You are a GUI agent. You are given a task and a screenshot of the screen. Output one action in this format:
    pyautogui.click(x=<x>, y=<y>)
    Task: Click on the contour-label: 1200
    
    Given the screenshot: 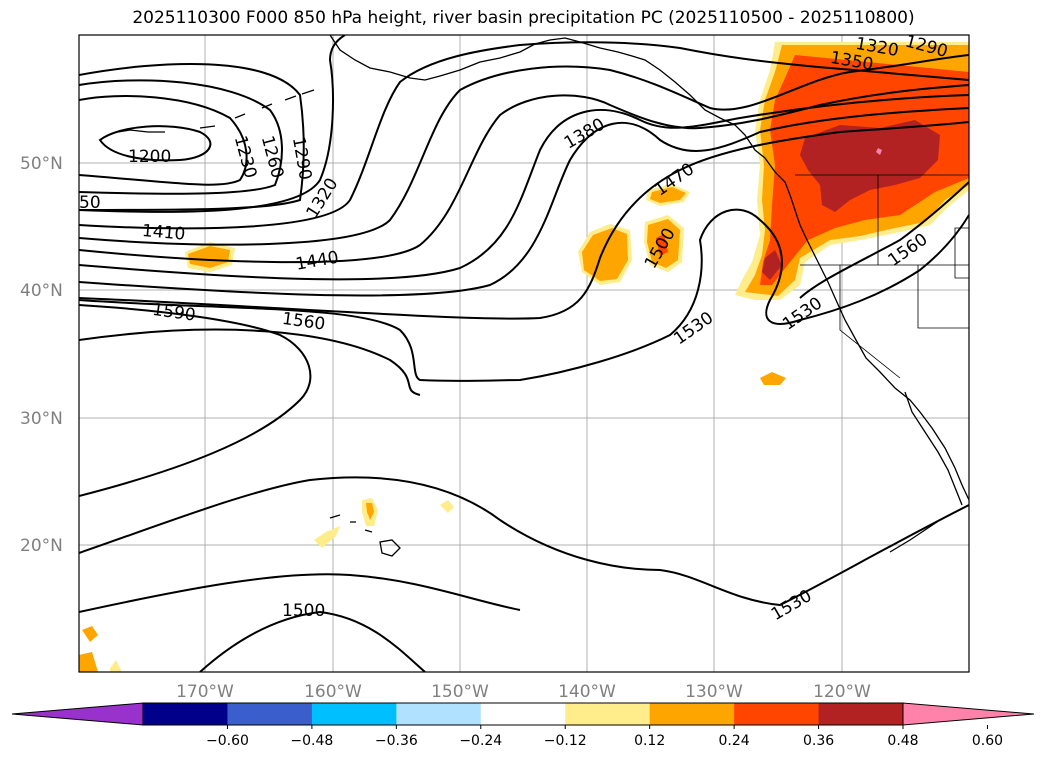 What is the action you would take?
    pyautogui.click(x=149, y=157)
    